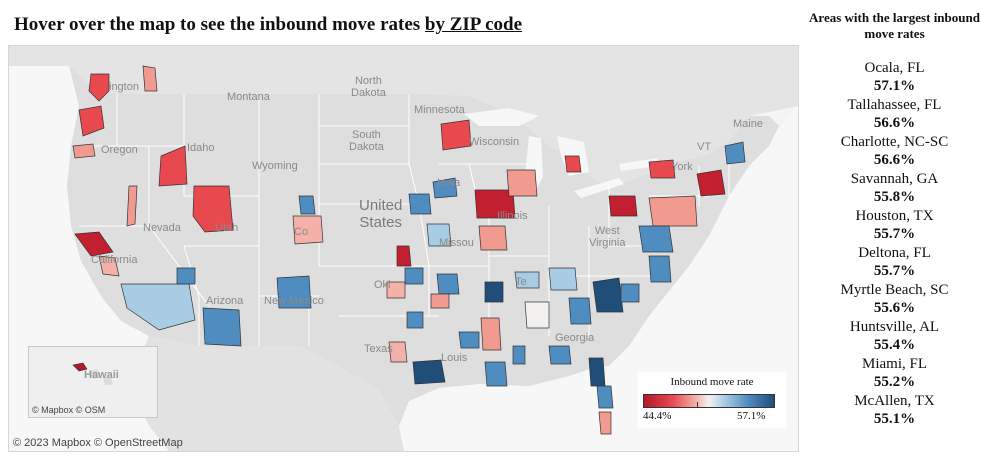 This screenshot has width=981, height=458. Describe the element at coordinates (657, 416) in the screenshot. I see `legend-min: 44.4%` at that location.